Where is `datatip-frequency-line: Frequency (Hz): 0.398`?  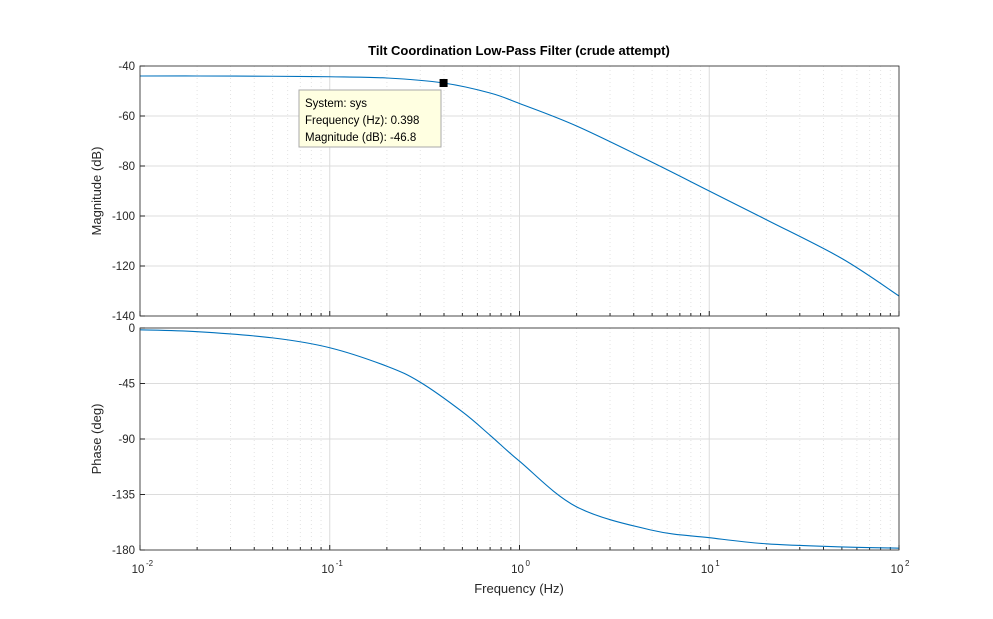 datatip-frequency-line: Frequency (Hz): 0.398 is located at coordinates (362, 121).